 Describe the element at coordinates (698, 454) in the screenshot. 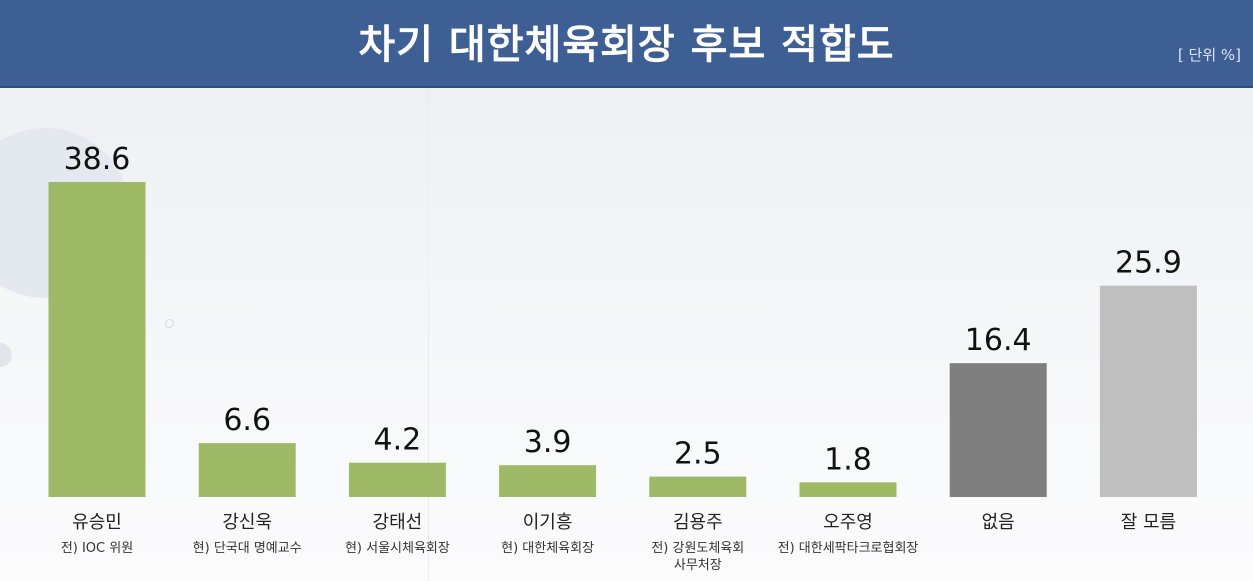

I see `value-label: 2.5` at that location.